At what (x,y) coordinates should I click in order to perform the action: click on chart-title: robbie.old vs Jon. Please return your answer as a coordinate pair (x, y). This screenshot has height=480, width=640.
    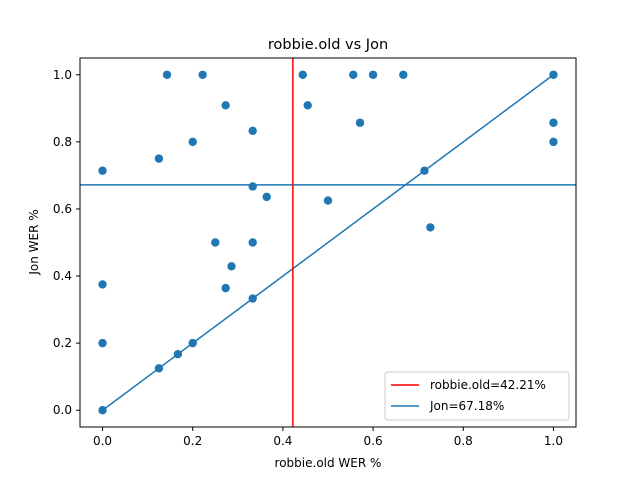
    Looking at the image, I should click on (328, 45).